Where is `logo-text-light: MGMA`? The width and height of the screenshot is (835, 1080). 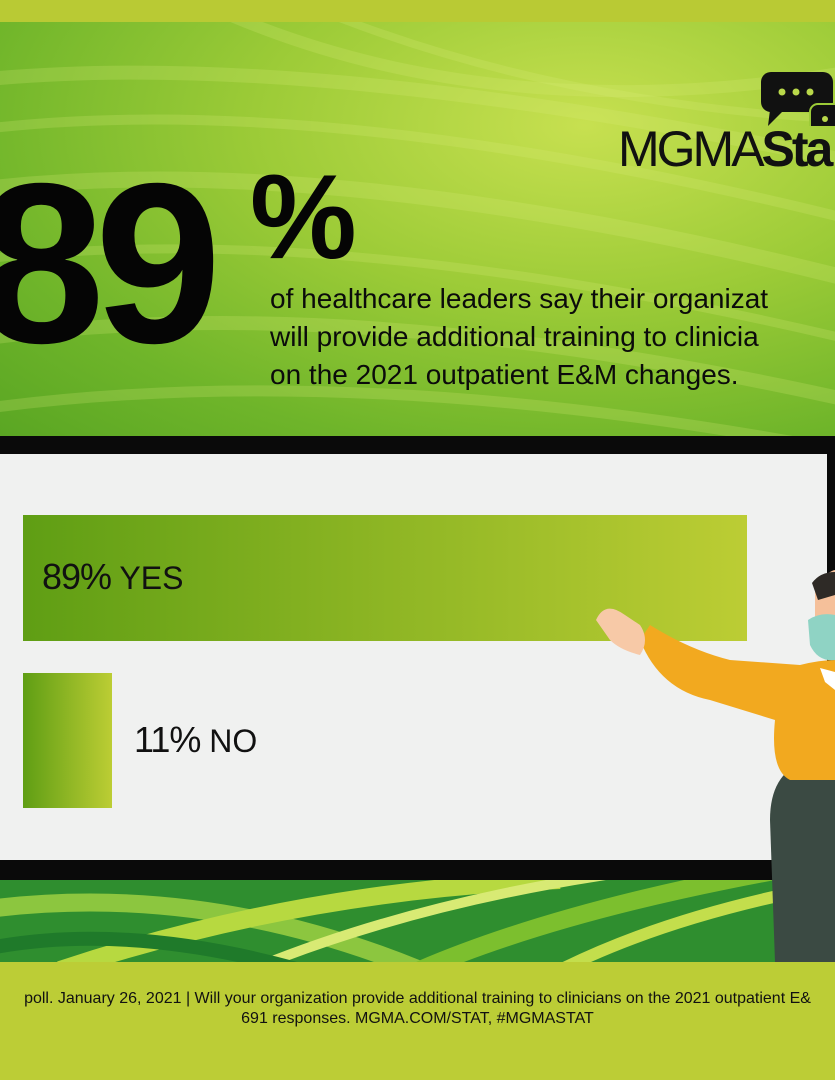
logo-text-light: MGMA is located at coordinates (691, 149).